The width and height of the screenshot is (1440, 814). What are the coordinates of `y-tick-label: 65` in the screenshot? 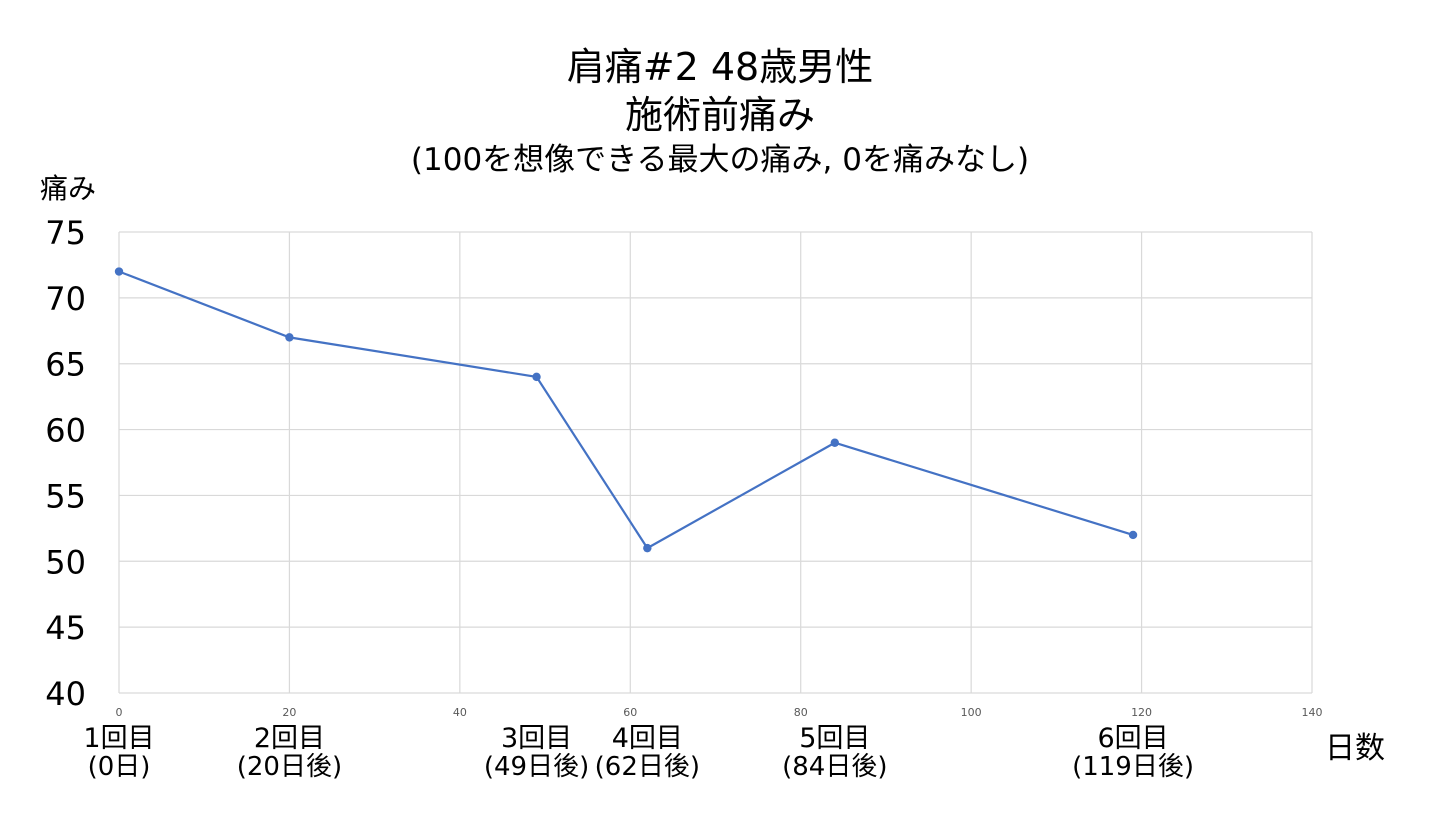 It's located at (65, 365).